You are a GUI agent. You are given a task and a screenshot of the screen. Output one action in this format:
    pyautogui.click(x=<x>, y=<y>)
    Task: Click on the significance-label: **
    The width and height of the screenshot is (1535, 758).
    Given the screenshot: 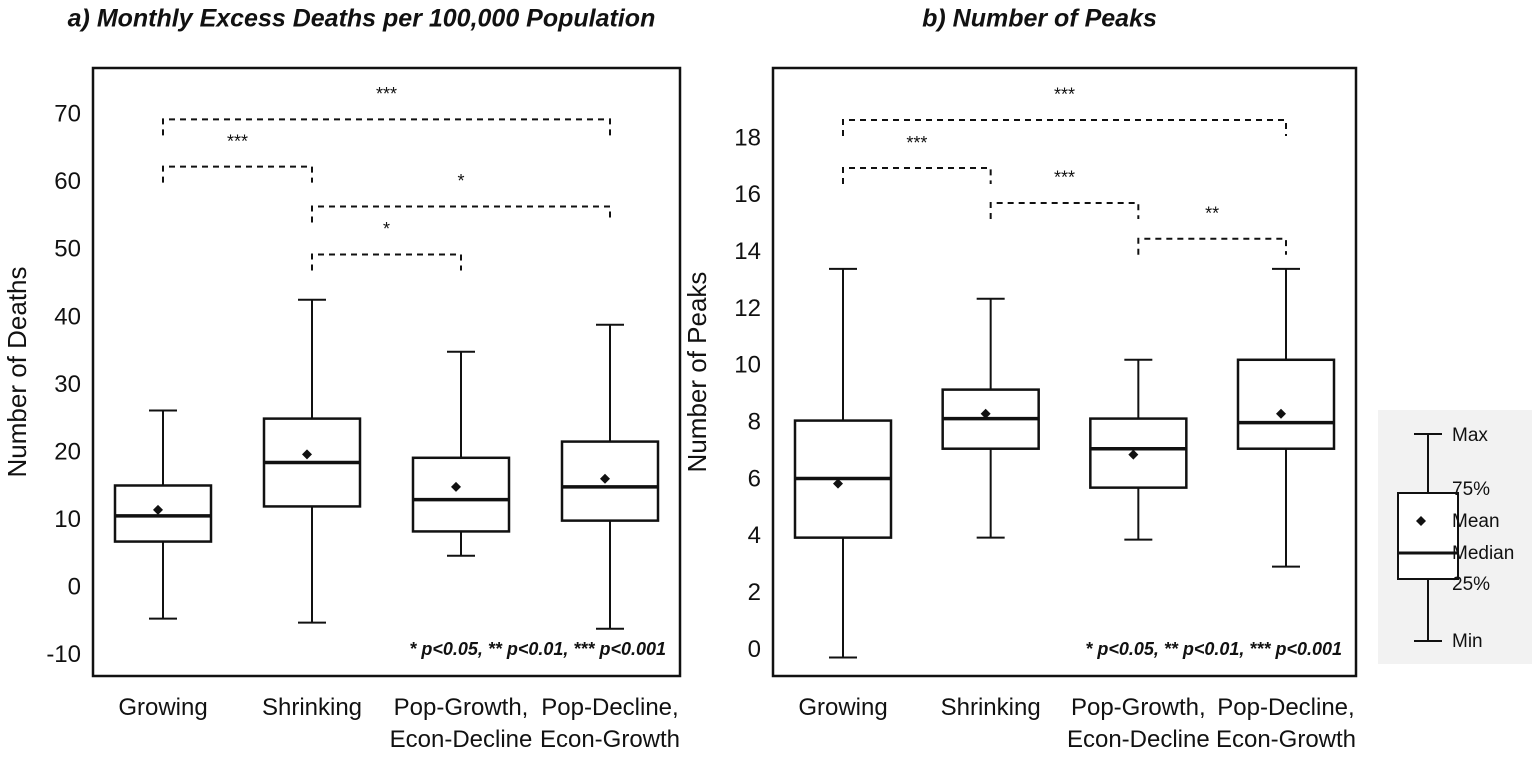 What is the action you would take?
    pyautogui.click(x=1212, y=214)
    